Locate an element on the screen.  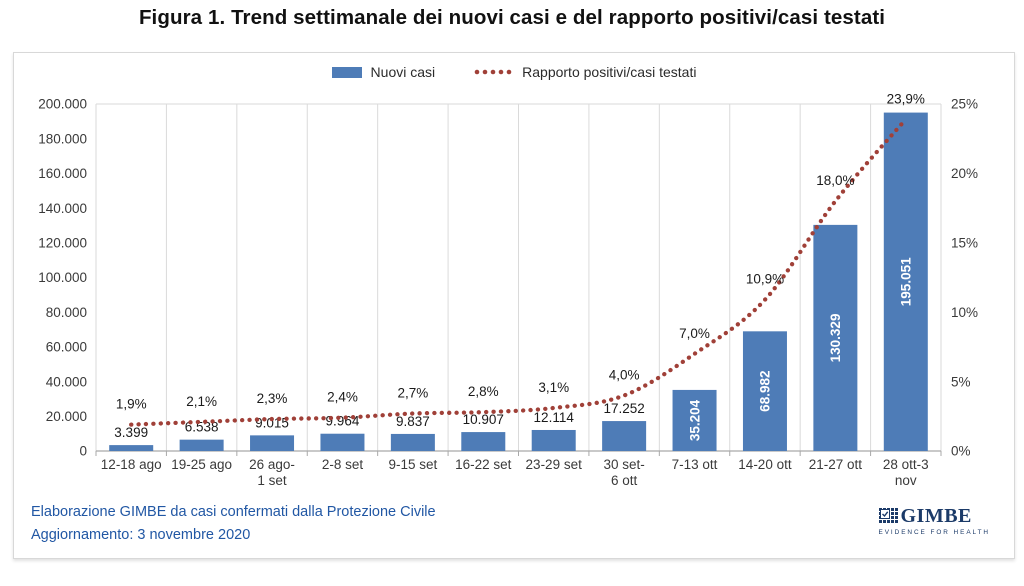
bar-value-label: 9.837 is located at coordinates (413, 421).